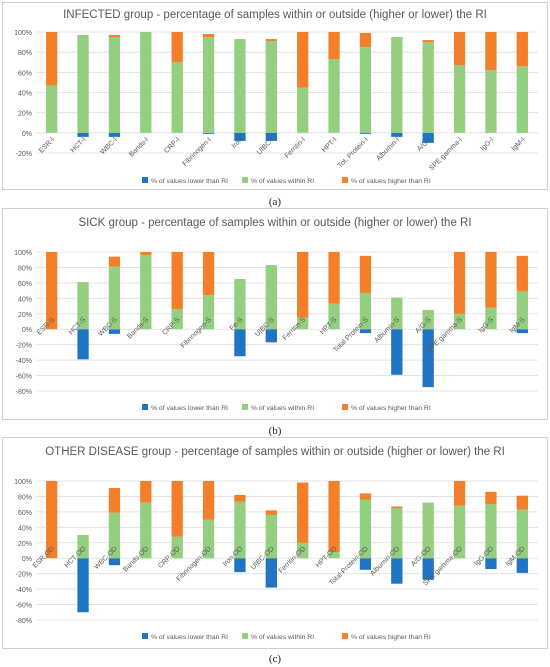 The height and width of the screenshot is (667, 550). Describe the element at coordinates (518, 144) in the screenshot. I see `x-tick-label: IgM-I` at that location.